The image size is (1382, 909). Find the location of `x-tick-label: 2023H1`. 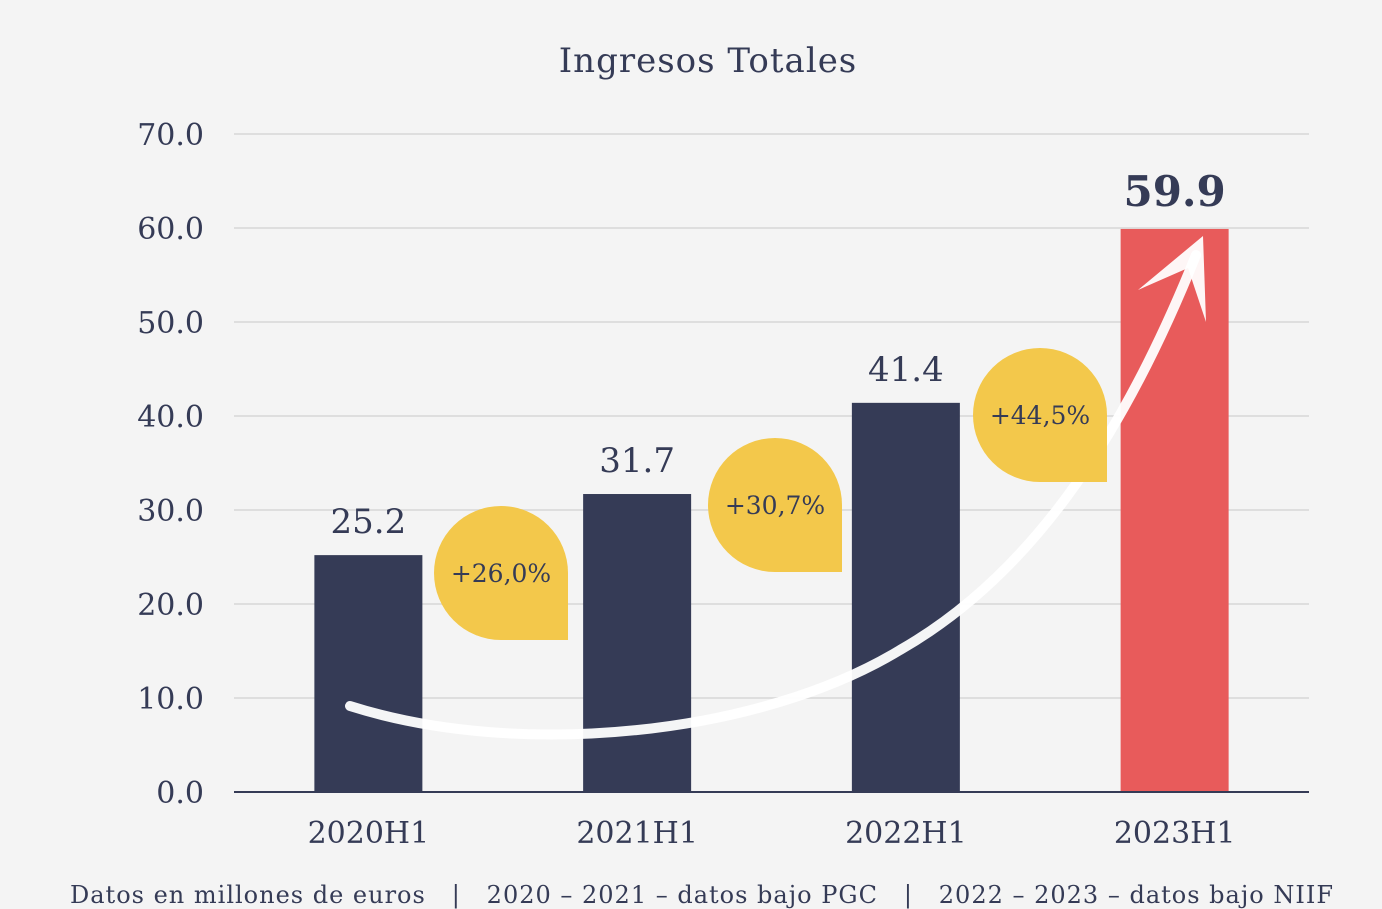

x-tick-label: 2023H1 is located at coordinates (1175, 833).